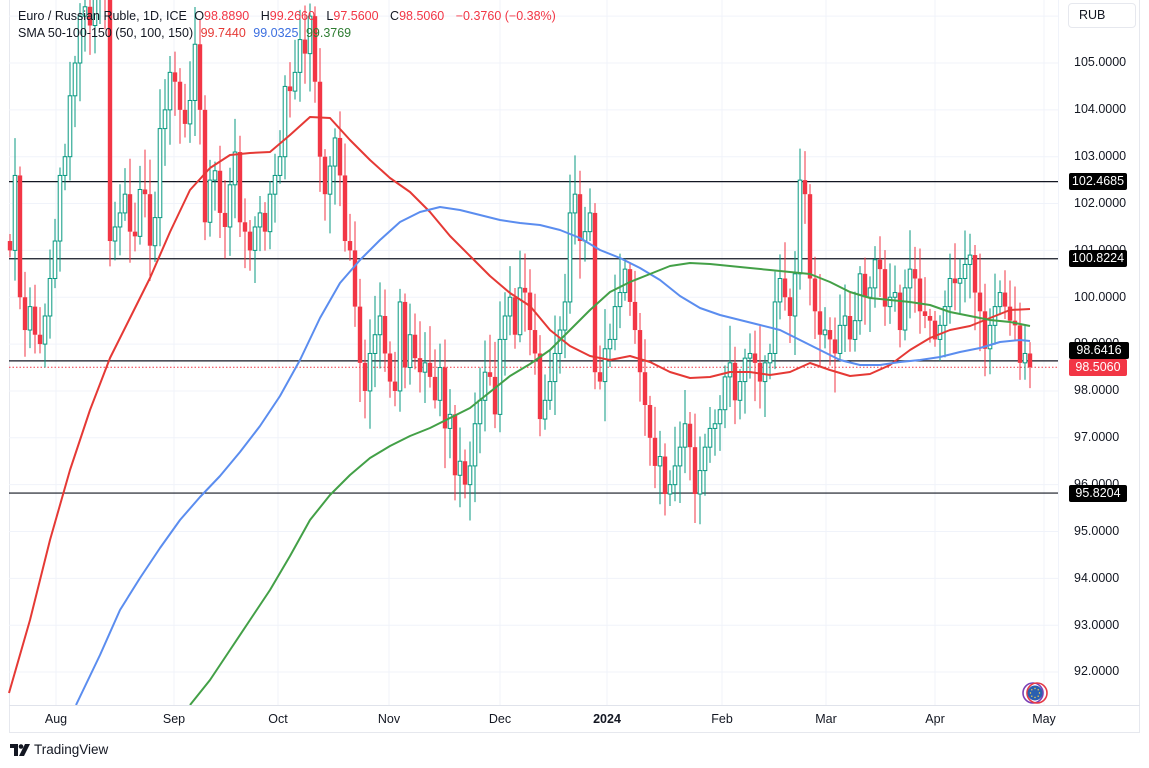  What do you see at coordinates (59, 749) in the screenshot?
I see `tradingview-logo: TradingView` at bounding box center [59, 749].